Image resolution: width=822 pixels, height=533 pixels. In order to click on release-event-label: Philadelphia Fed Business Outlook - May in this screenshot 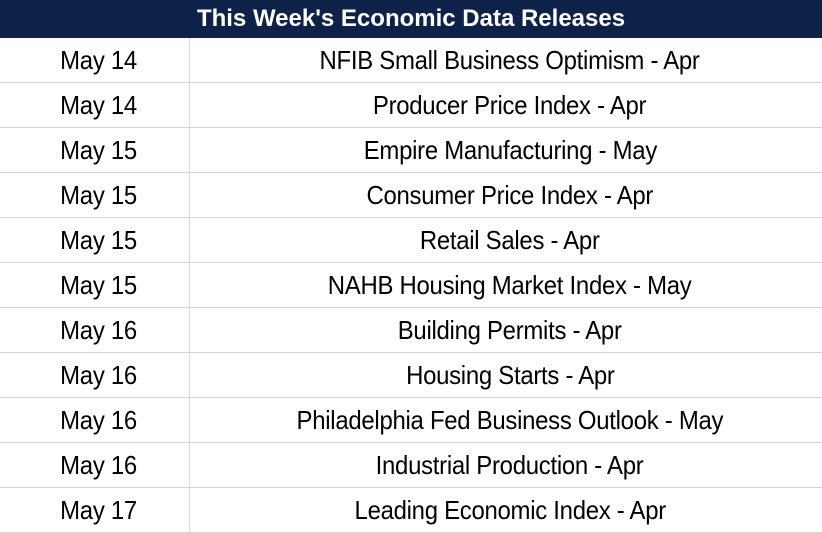, I will do `click(510, 419)`.